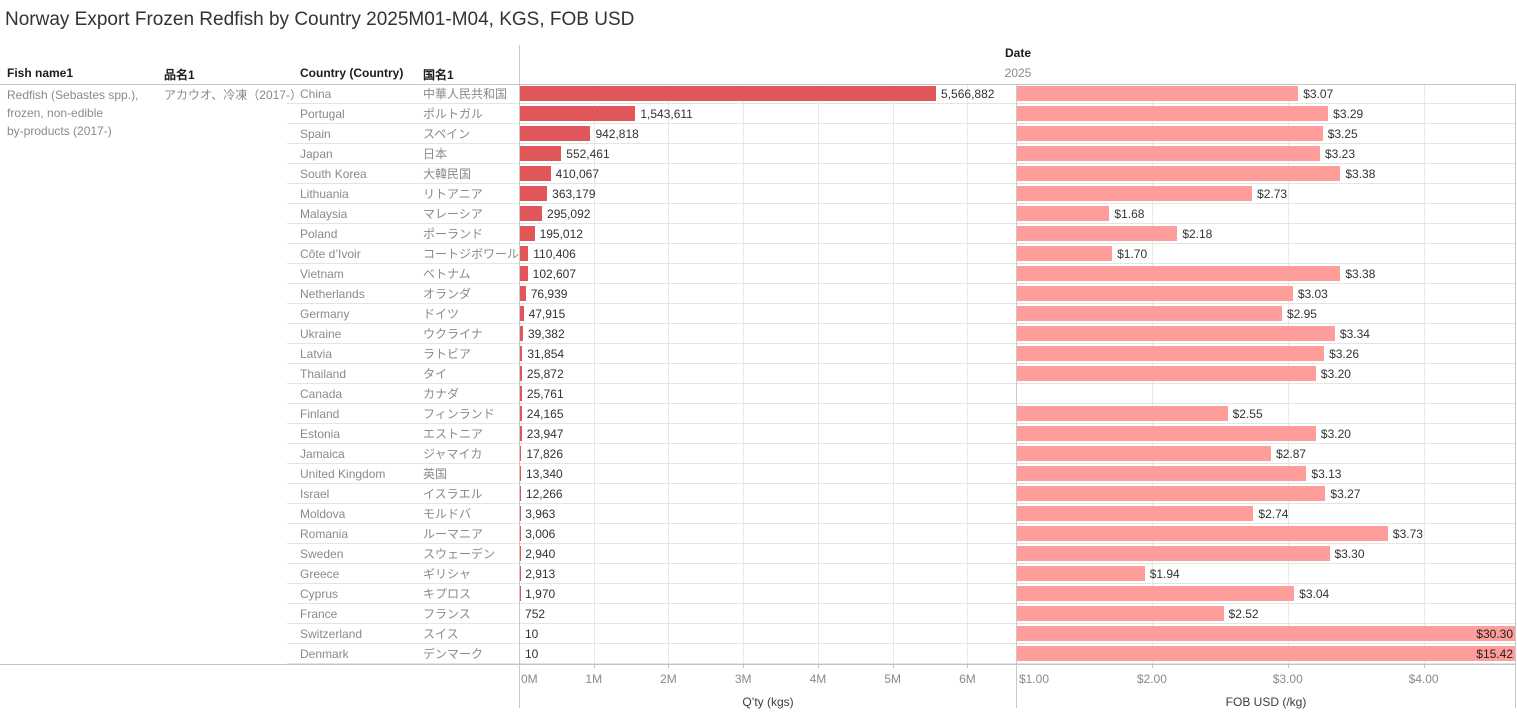 The image size is (1517, 721). Describe the element at coordinates (1360, 274) in the screenshot. I see `fob-value-label: $3.38` at that location.